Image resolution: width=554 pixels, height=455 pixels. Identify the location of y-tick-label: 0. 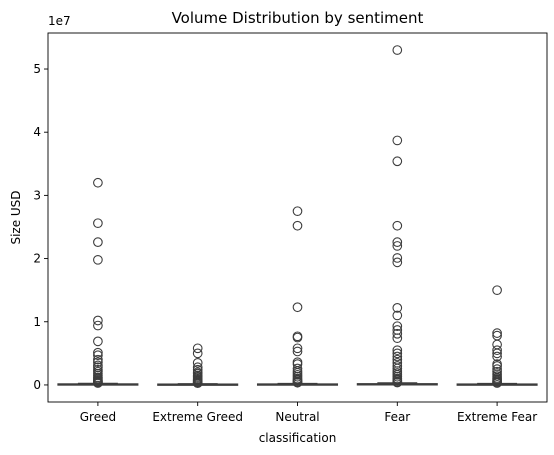
(37, 385).